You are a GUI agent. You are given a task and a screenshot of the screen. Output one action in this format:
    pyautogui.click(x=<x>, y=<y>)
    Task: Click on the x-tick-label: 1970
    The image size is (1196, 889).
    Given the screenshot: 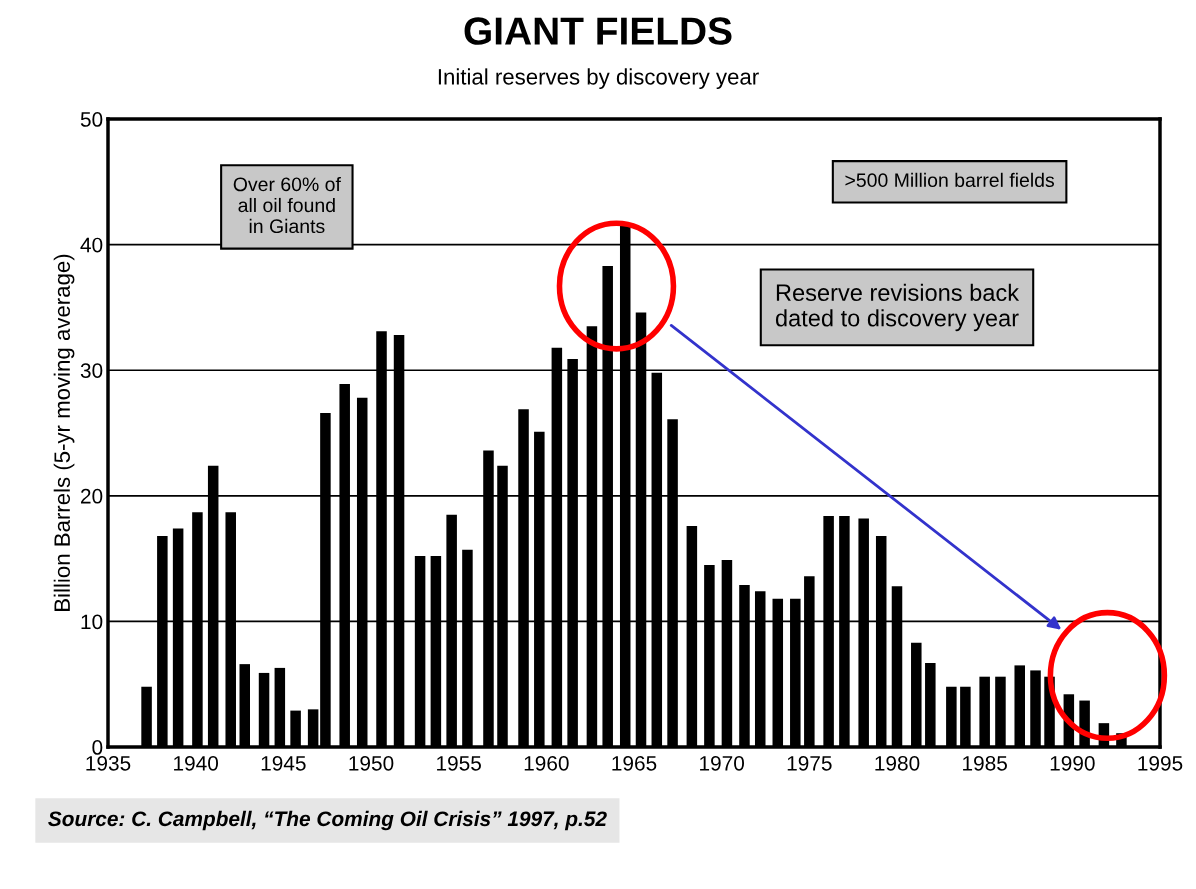 What is the action you would take?
    pyautogui.click(x=722, y=763)
    